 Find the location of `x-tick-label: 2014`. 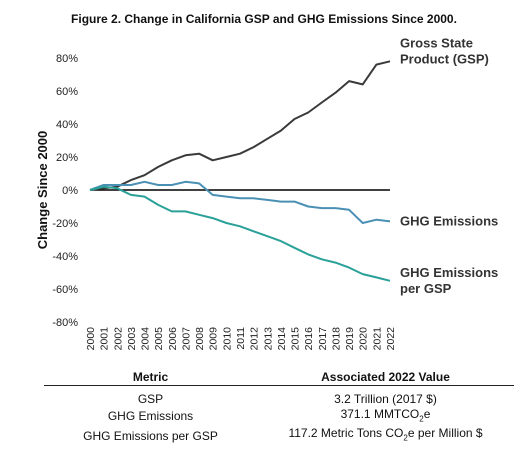

x-tick-label: 2014 is located at coordinates (282, 339).